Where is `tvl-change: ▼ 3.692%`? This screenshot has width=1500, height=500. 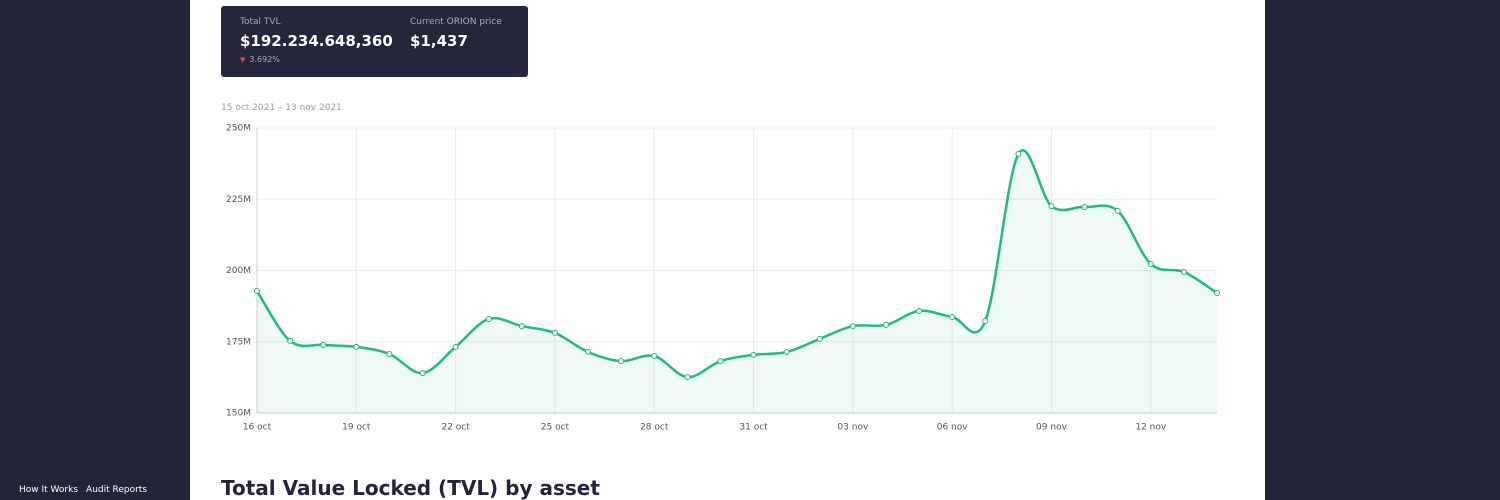 tvl-change: ▼ 3.692% is located at coordinates (260, 59).